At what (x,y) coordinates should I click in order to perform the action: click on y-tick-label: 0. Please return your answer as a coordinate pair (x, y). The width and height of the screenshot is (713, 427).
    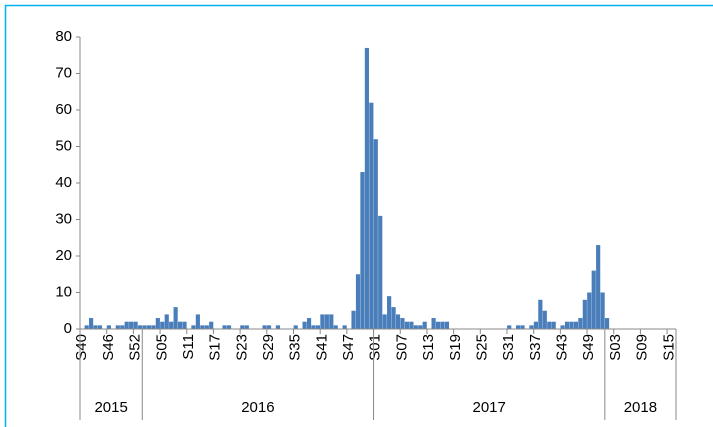
    Looking at the image, I should click on (68, 328).